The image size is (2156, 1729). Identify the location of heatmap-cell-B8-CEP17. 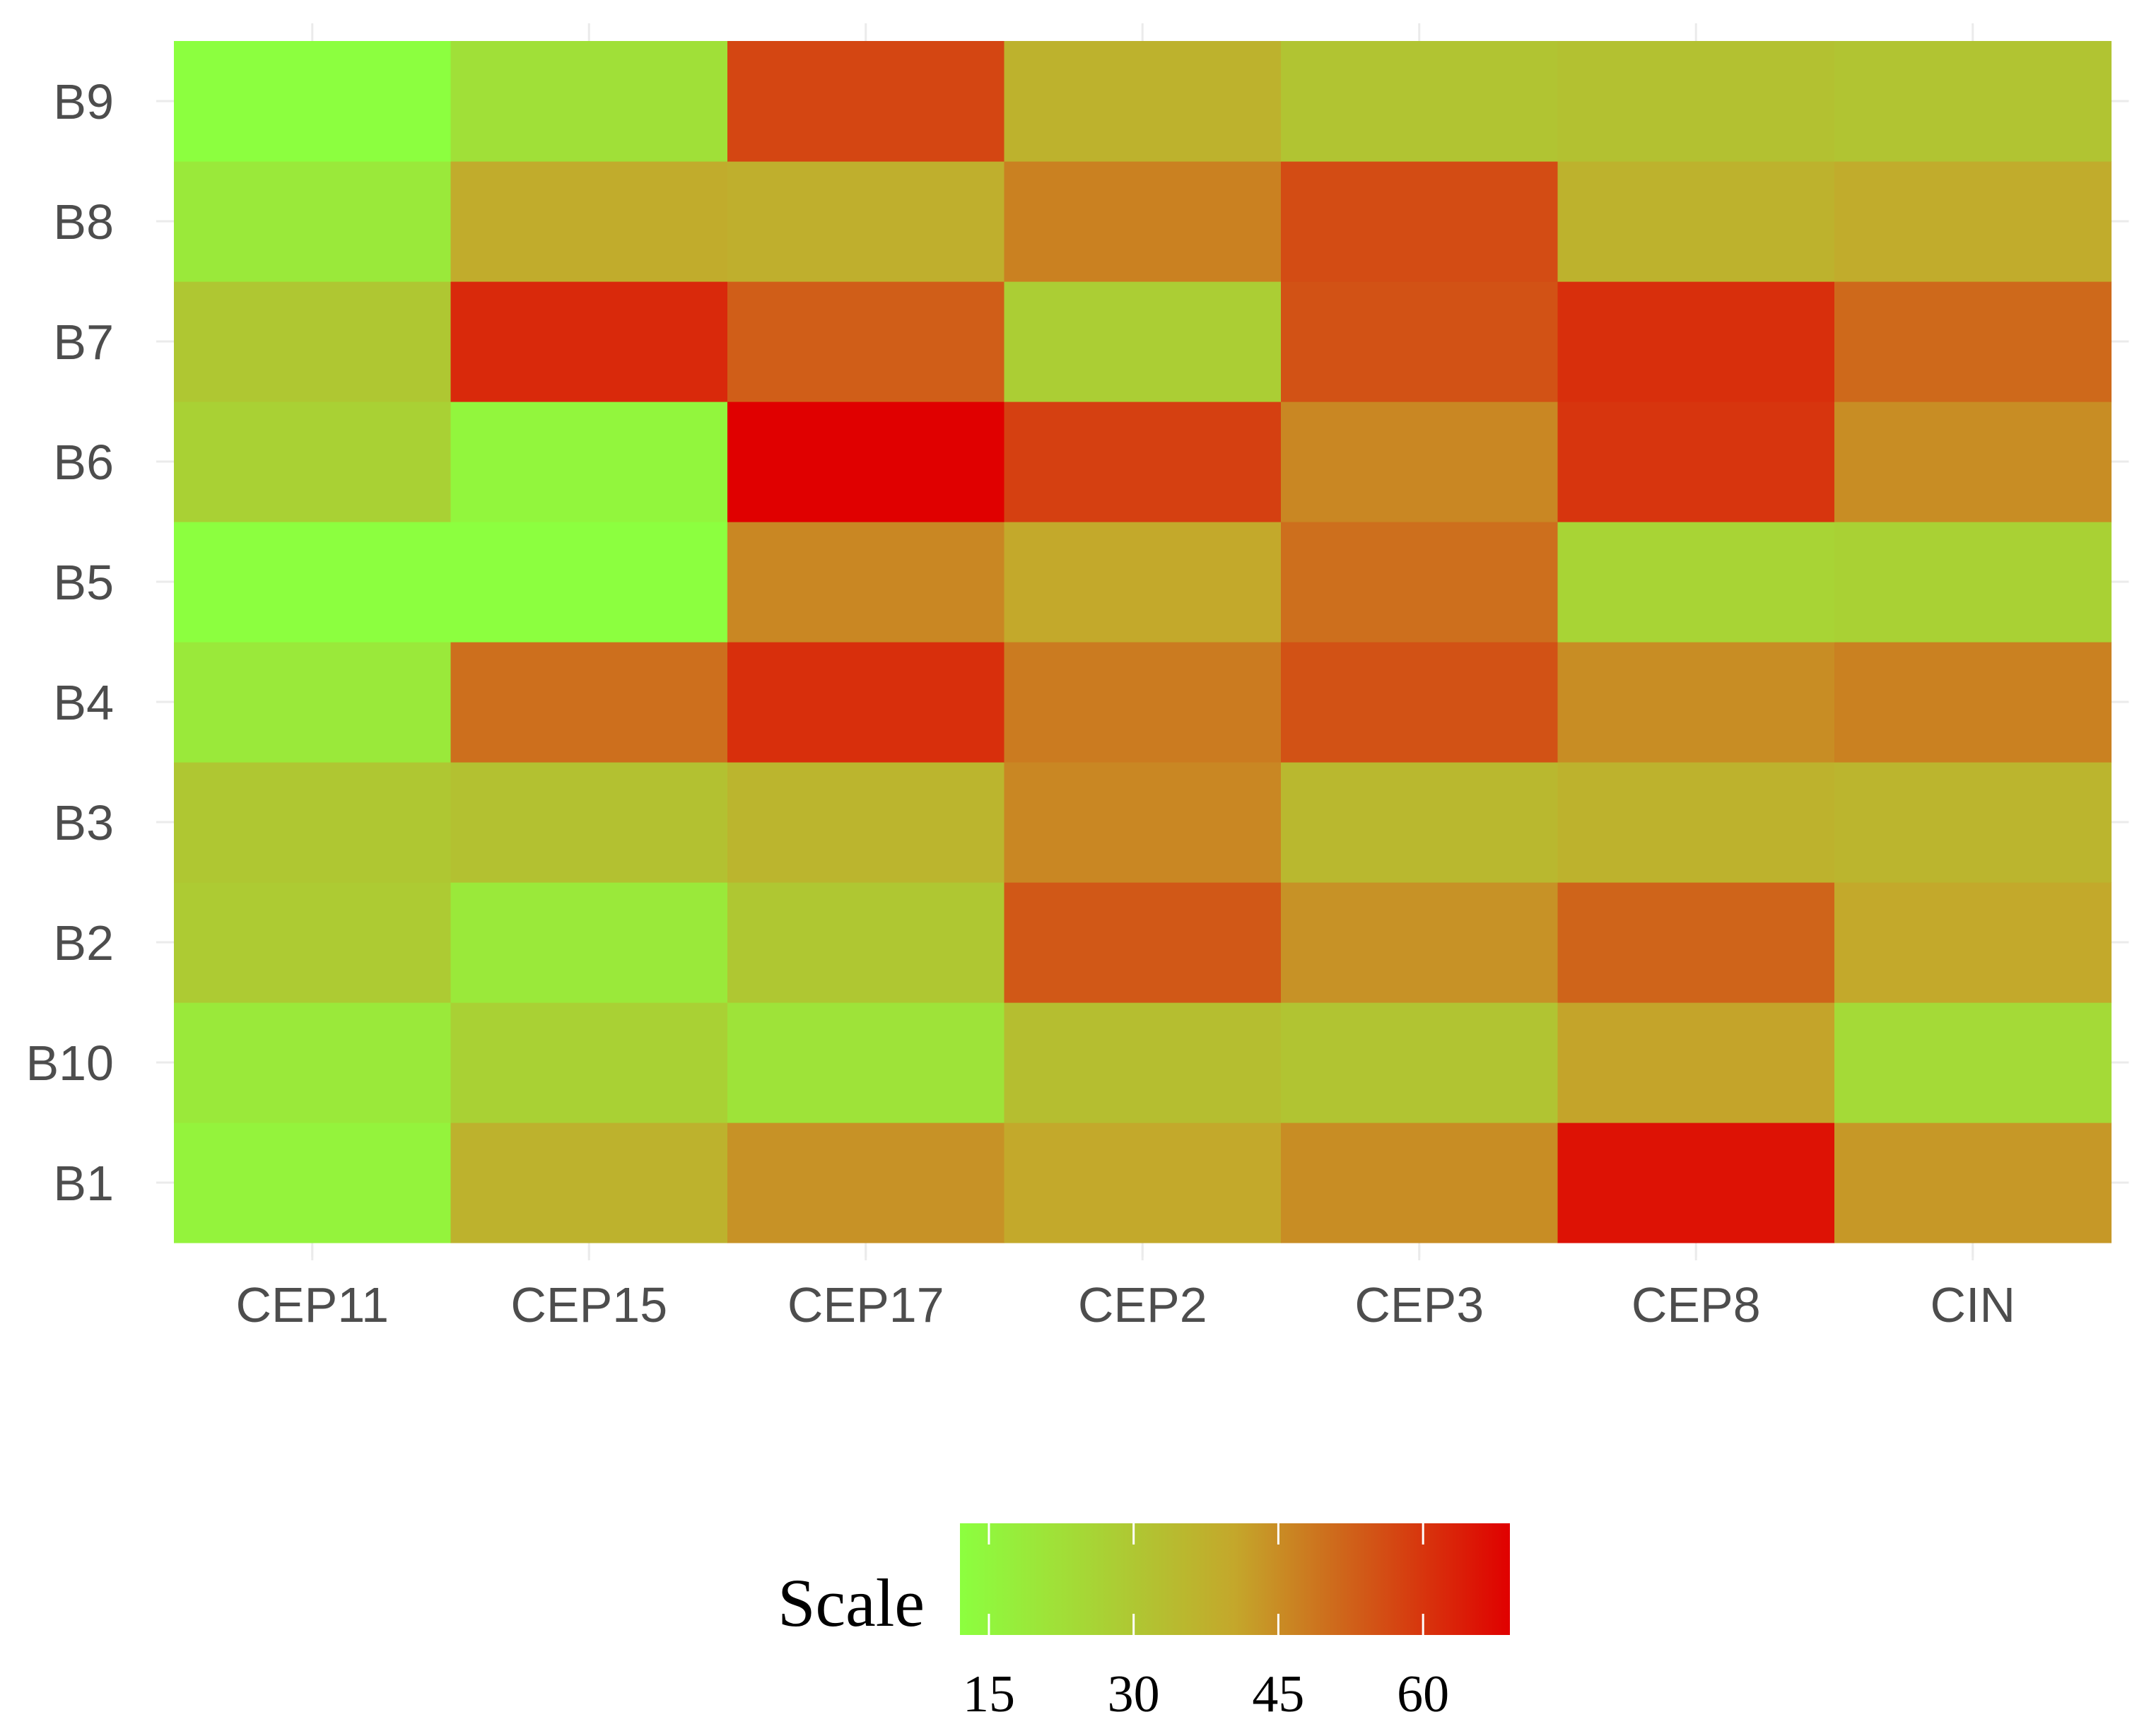
(866, 221).